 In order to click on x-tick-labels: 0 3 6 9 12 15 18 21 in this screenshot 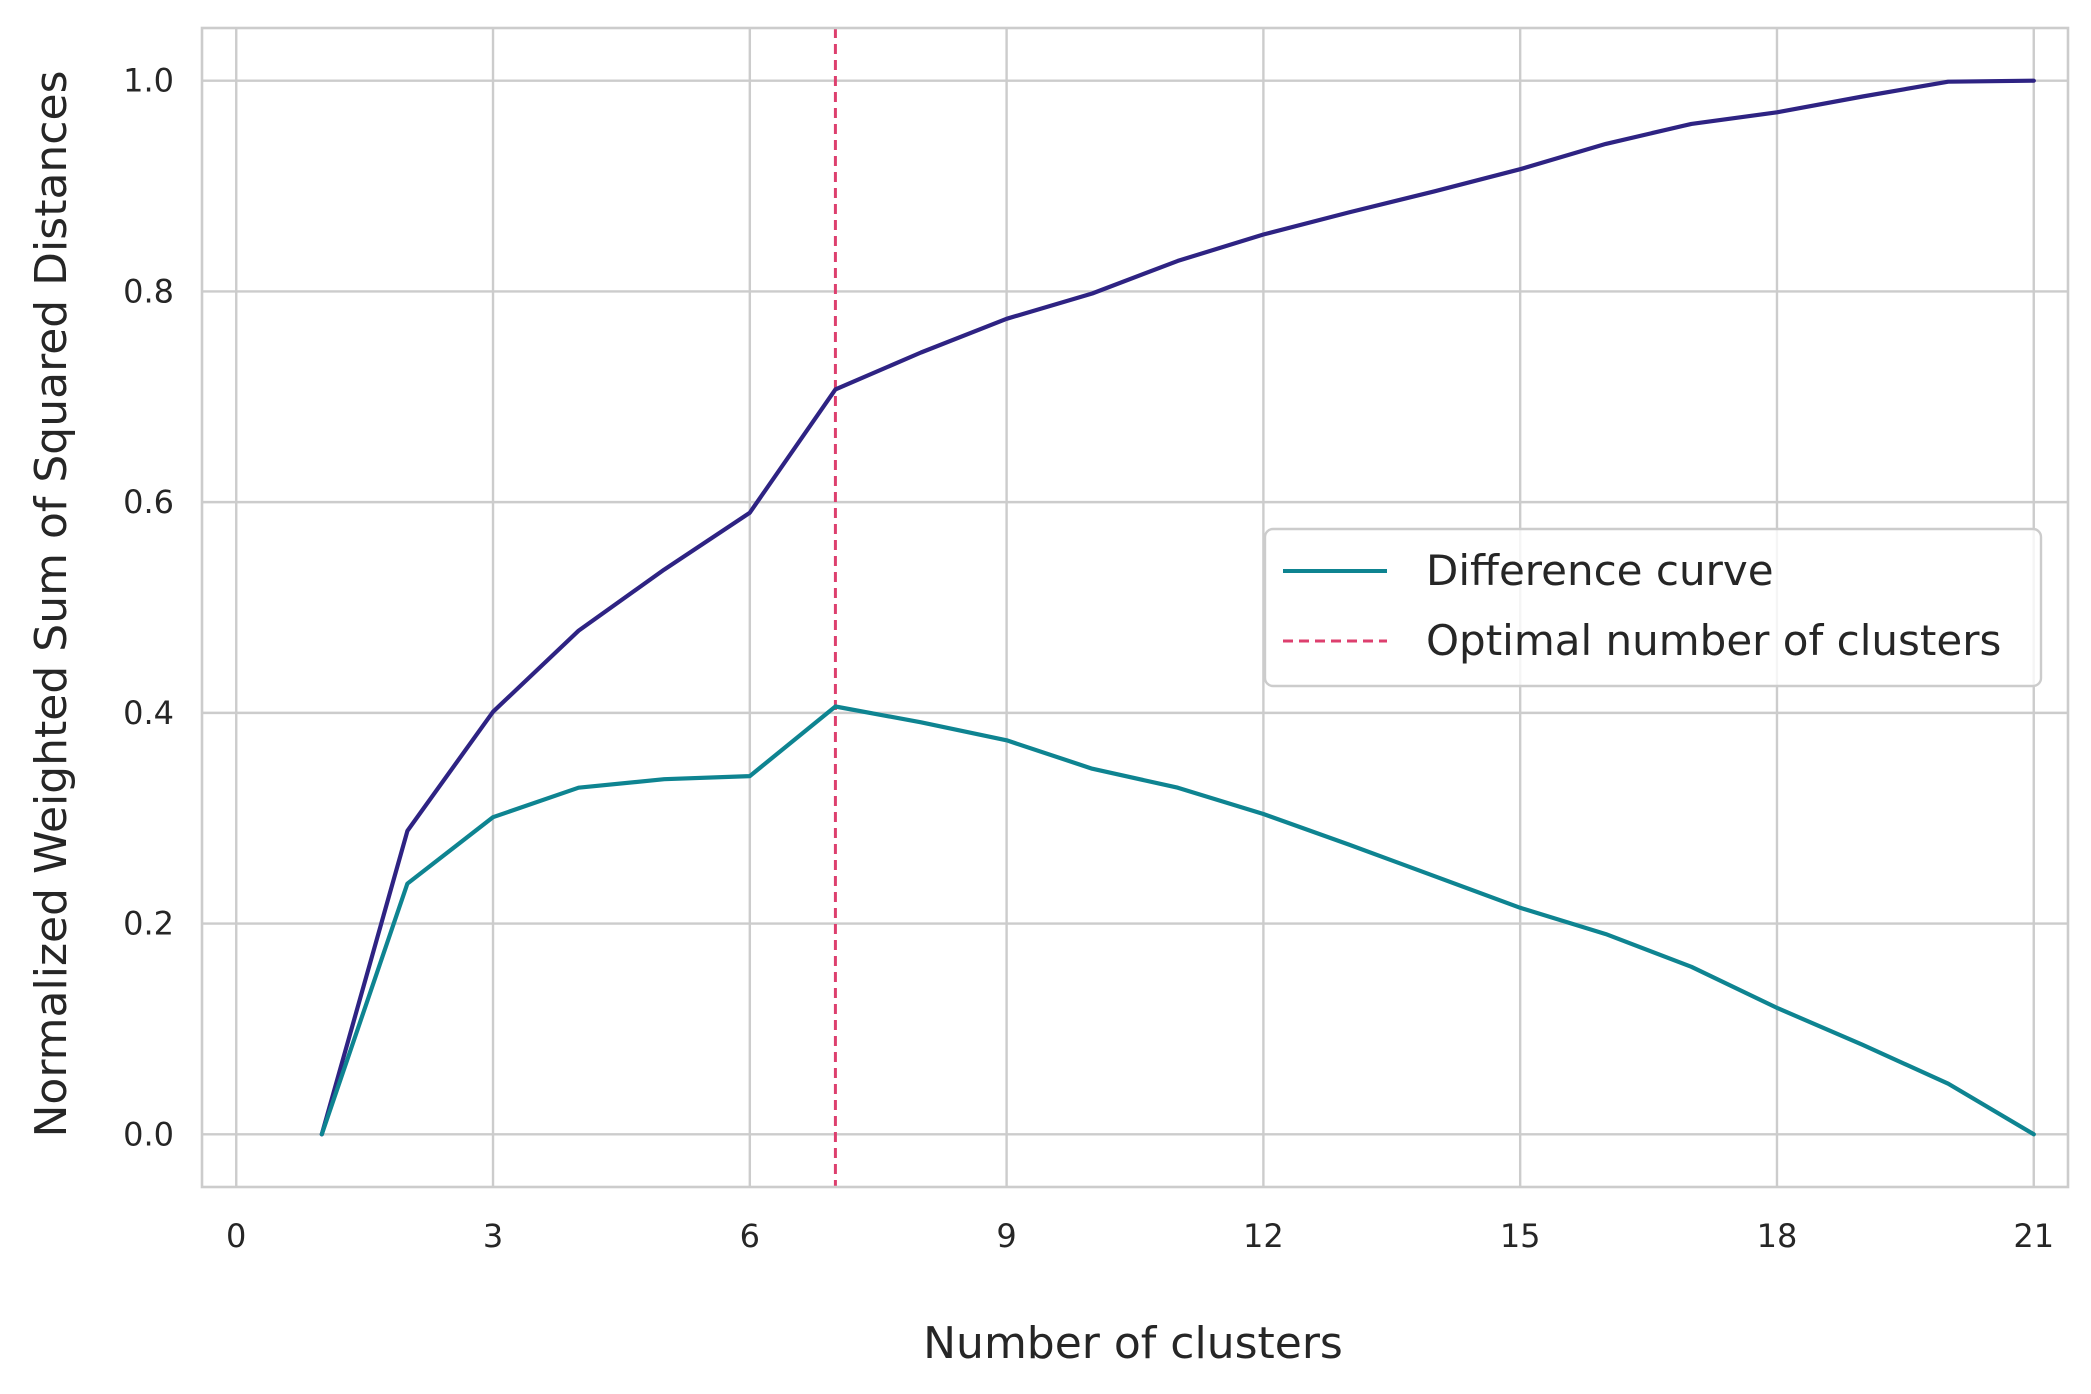, I will do `click(1140, 1236)`.